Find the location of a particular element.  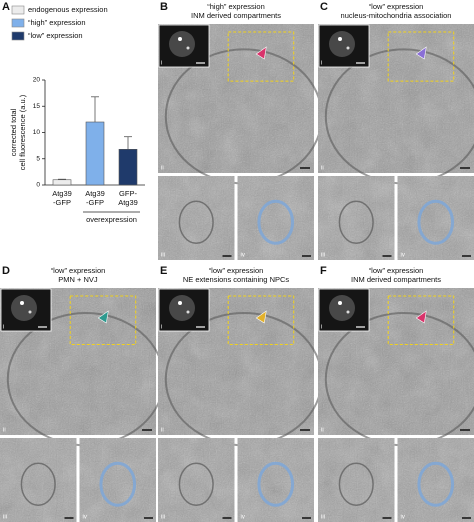

y-tick-label: 20 is located at coordinates (37, 80).